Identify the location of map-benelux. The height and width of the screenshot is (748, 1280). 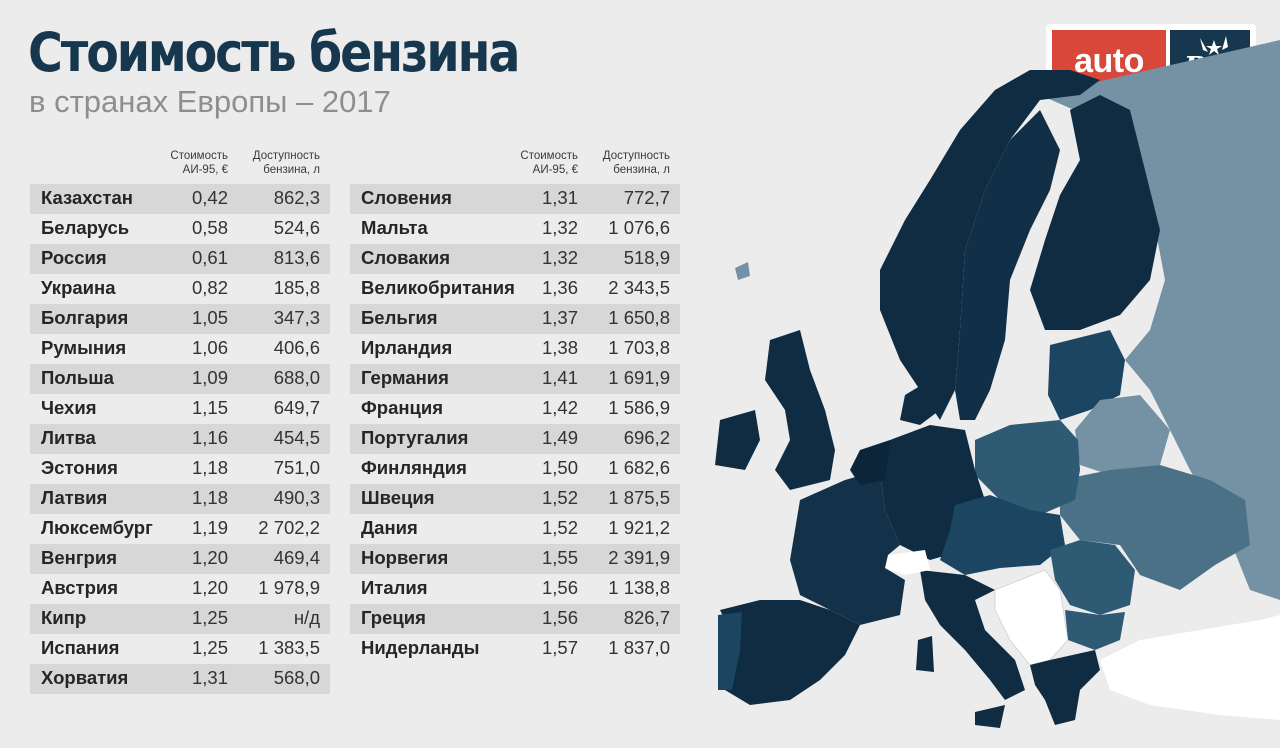
(870, 462).